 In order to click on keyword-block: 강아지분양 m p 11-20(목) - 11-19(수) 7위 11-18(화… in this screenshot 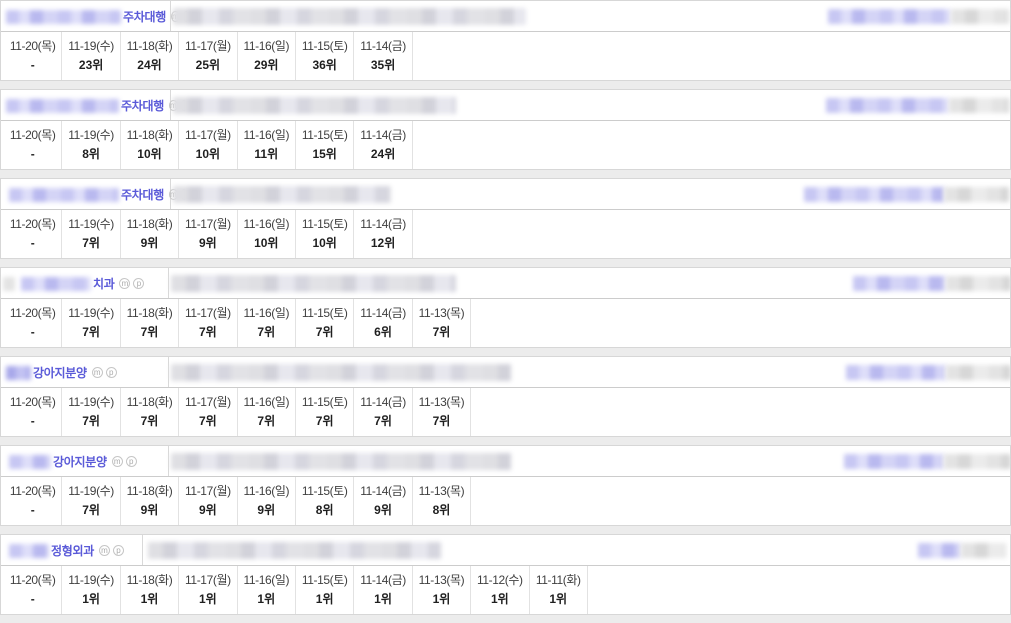, I will do `click(505, 485)`.